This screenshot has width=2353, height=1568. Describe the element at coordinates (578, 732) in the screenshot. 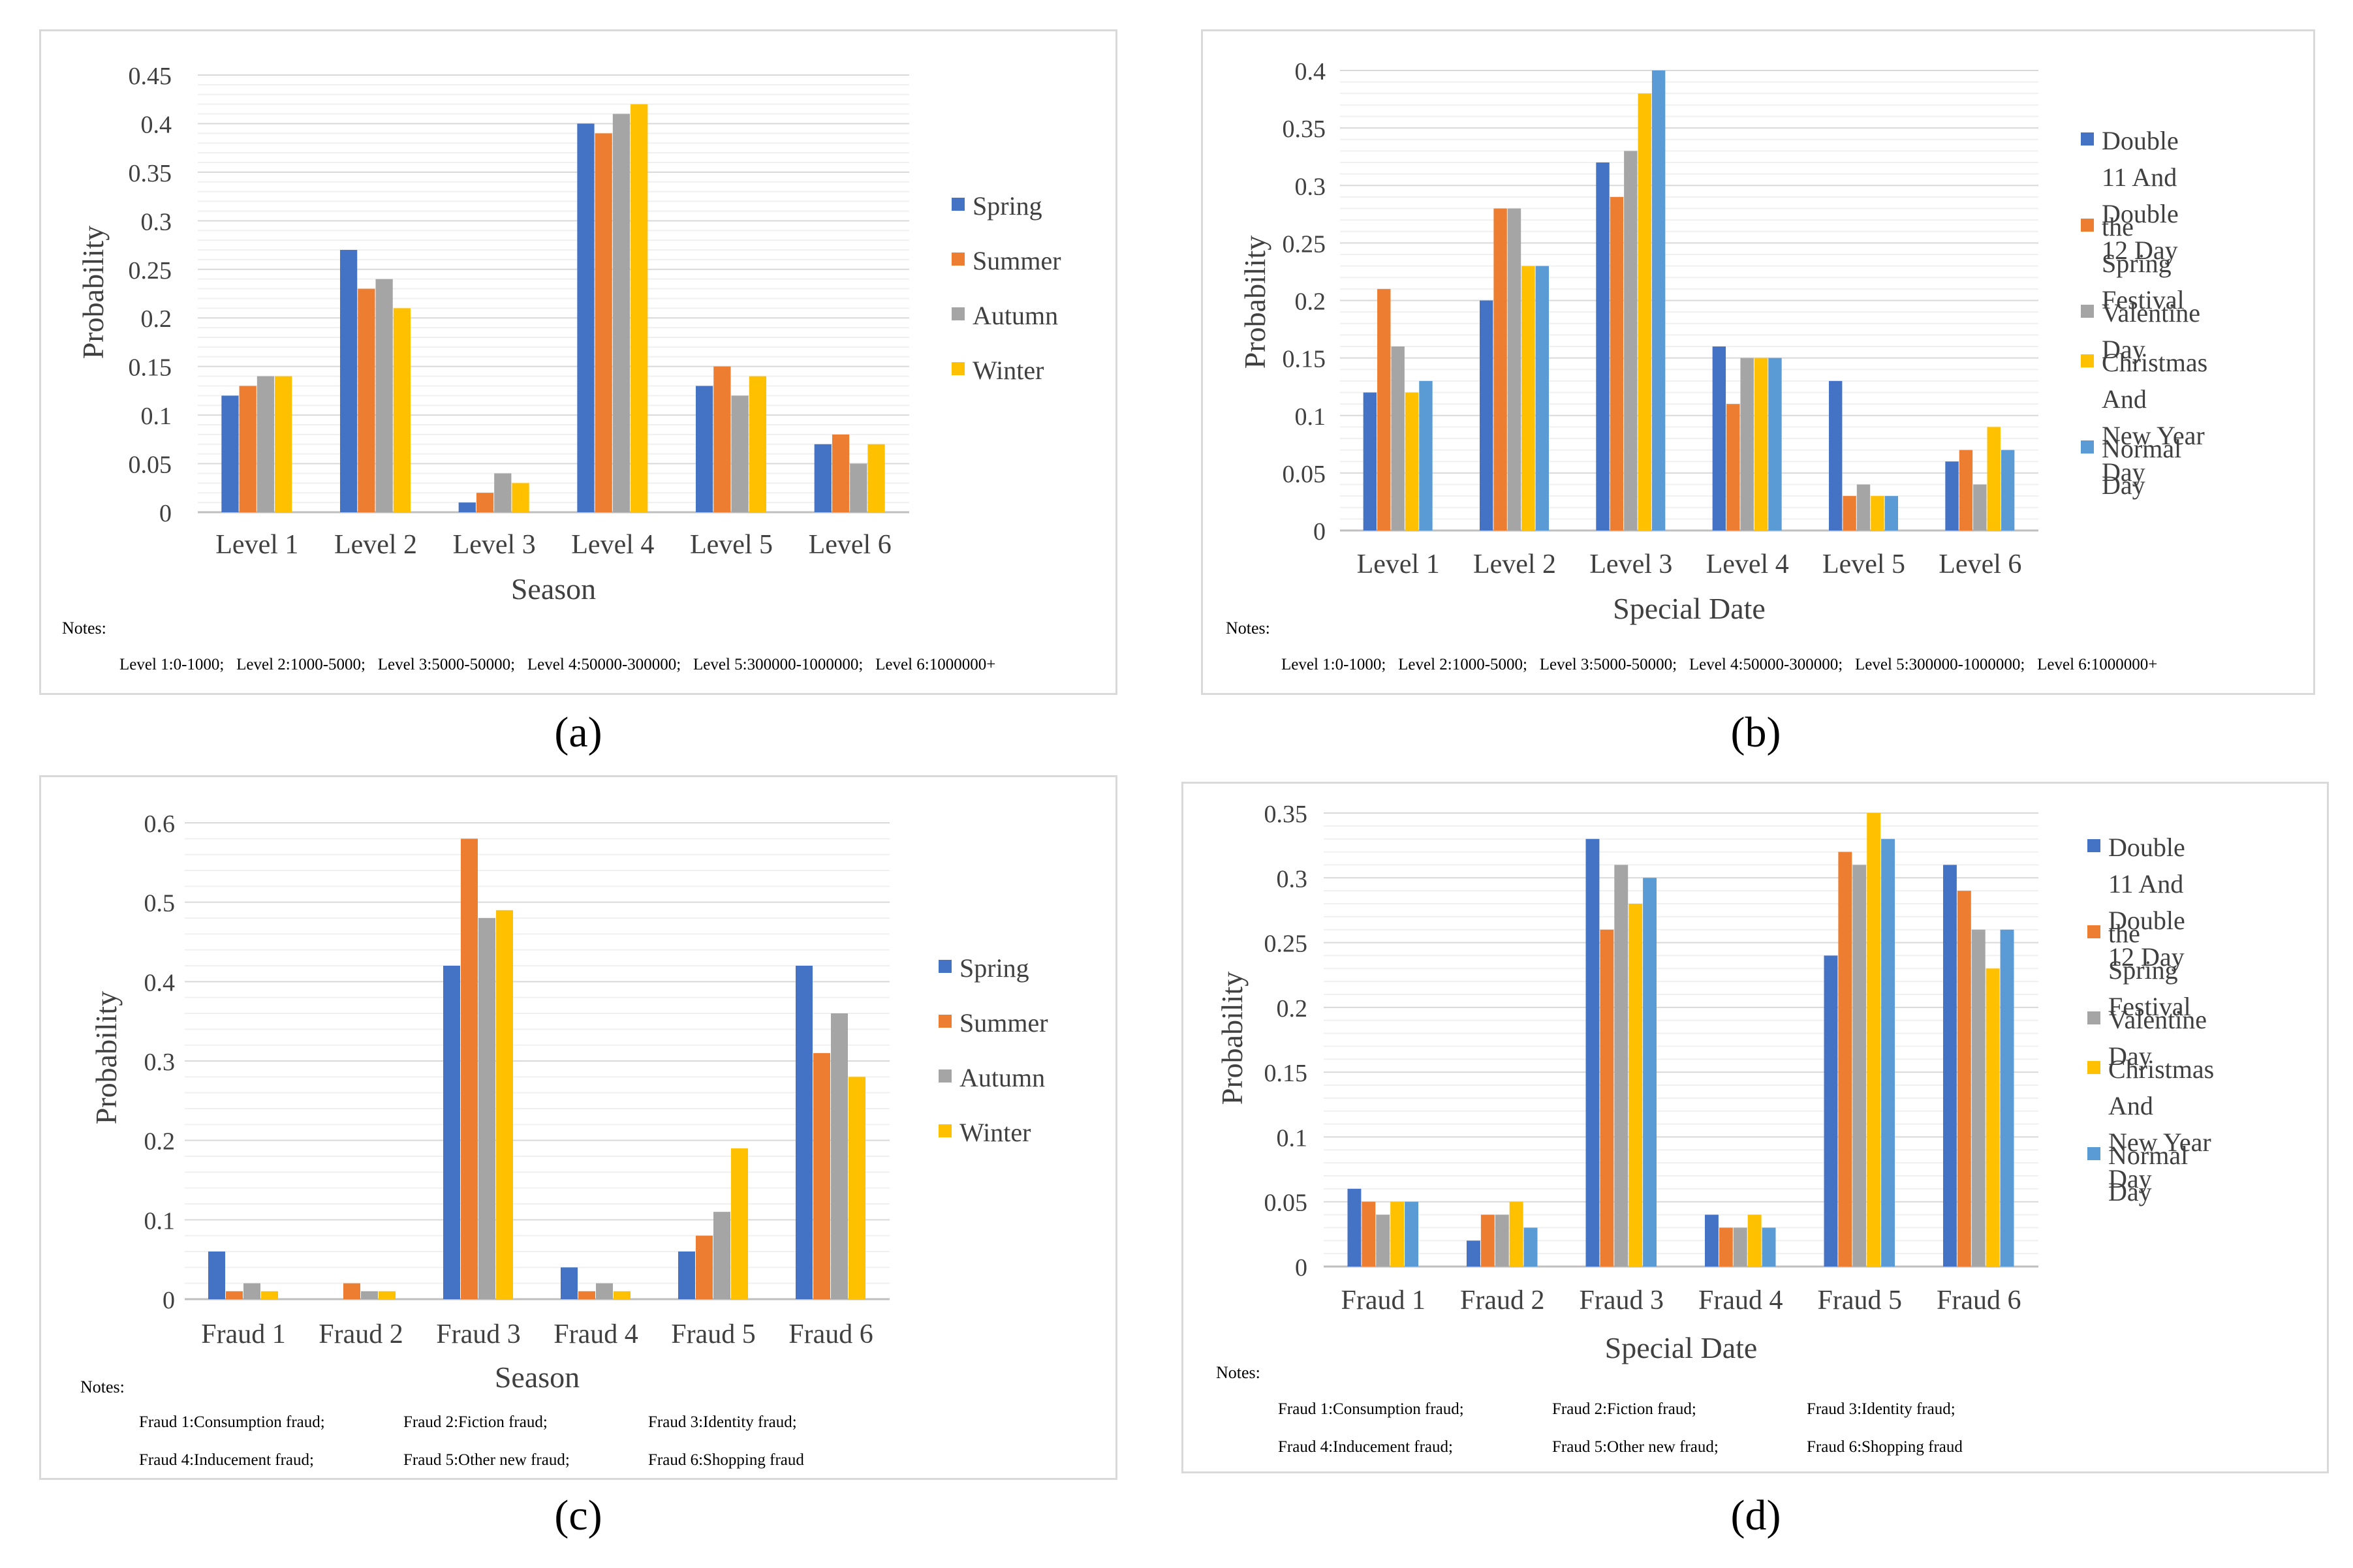

I see `panel-label-a: (a)` at that location.